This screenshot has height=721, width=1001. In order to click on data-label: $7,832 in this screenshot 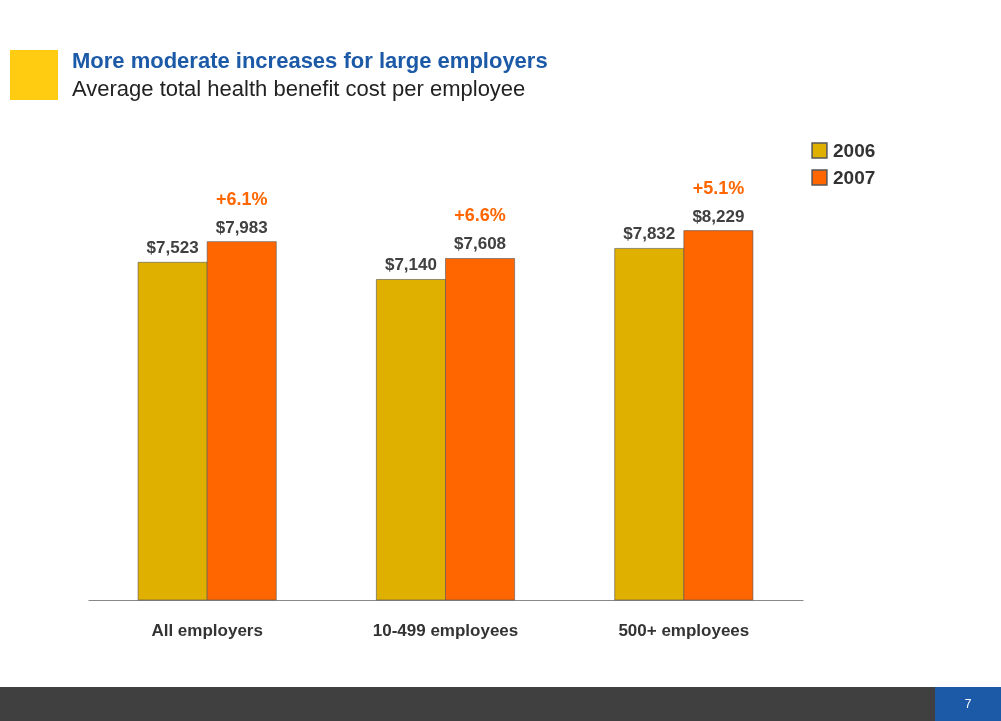, I will do `click(649, 234)`.